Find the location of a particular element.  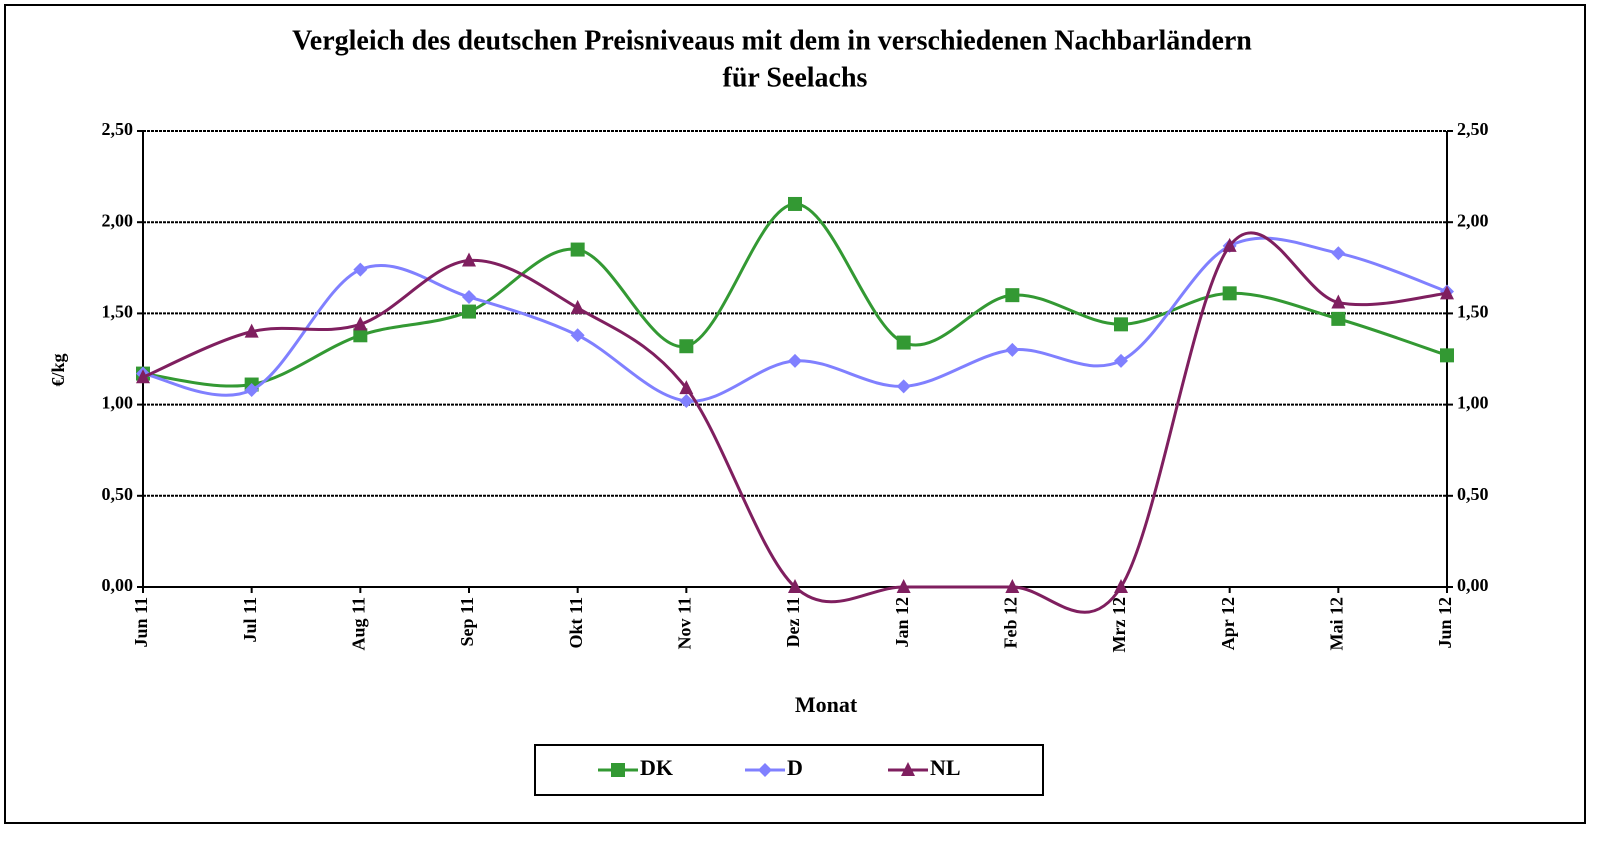

x-tick-label: Sep 11 is located at coordinates (467, 622).